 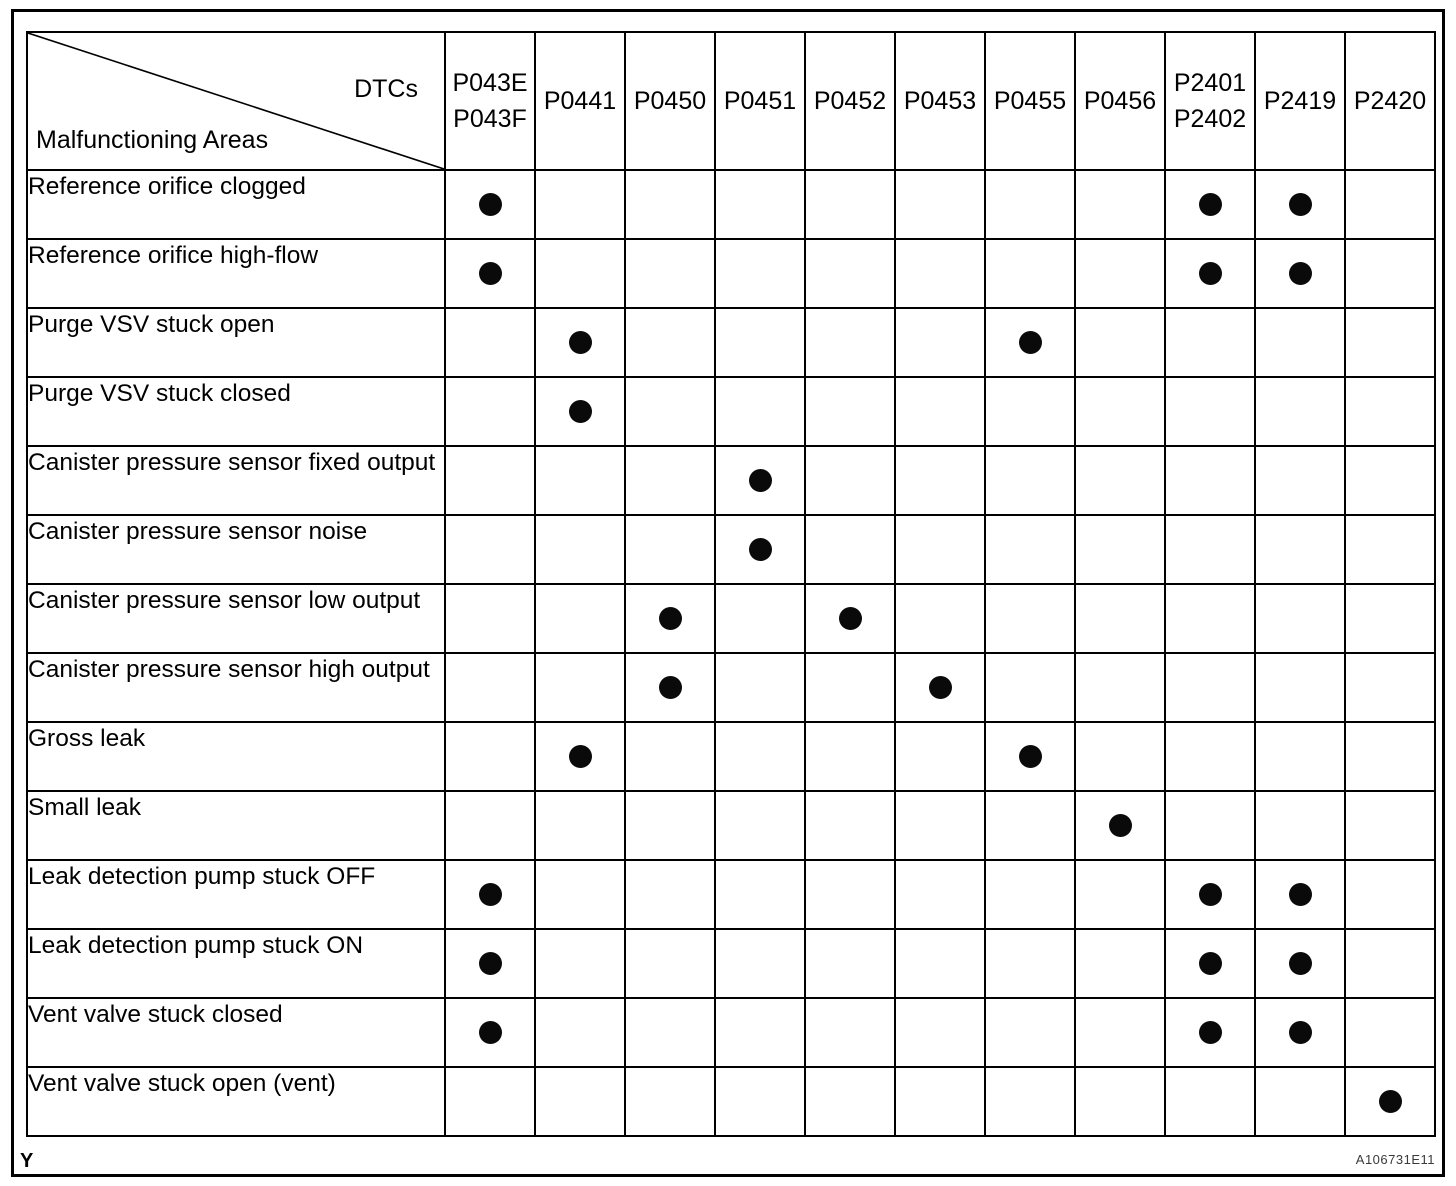 I want to click on diagonal-divider-line, so click(x=236, y=101).